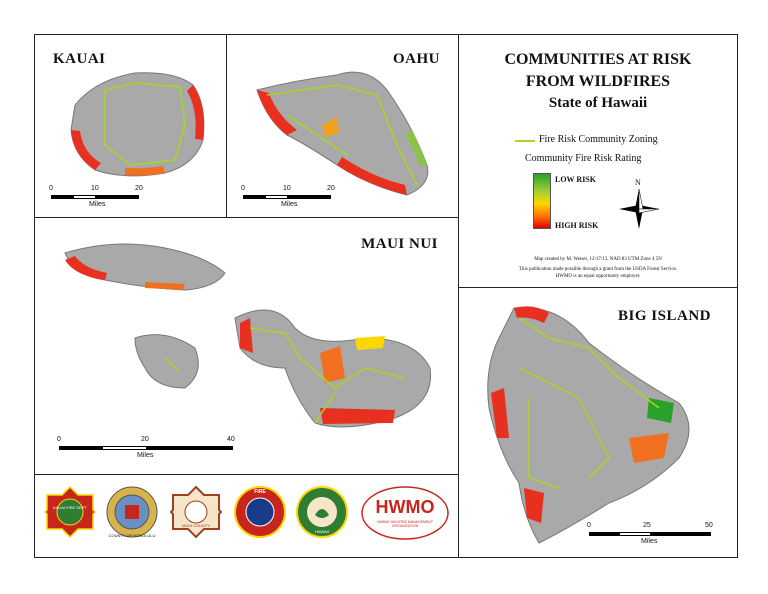 The image size is (768, 594). I want to click on big-island-label: BIG ISLAND, so click(664, 316).